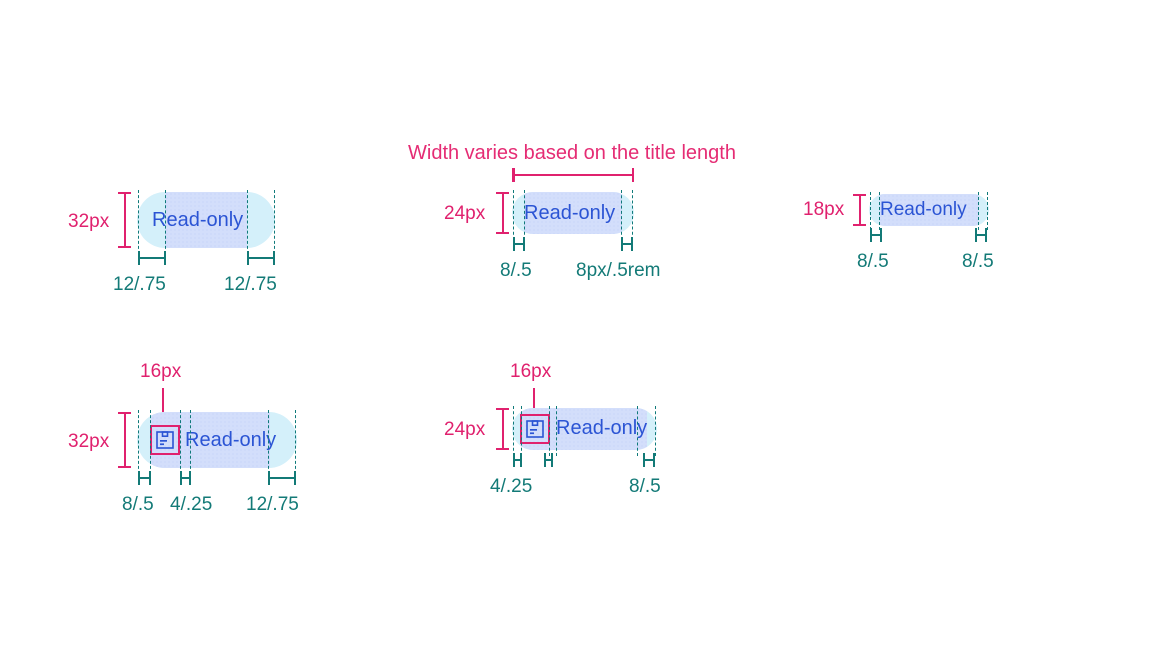 The image size is (1152, 657). I want to click on height-label: 18px, so click(824, 209).